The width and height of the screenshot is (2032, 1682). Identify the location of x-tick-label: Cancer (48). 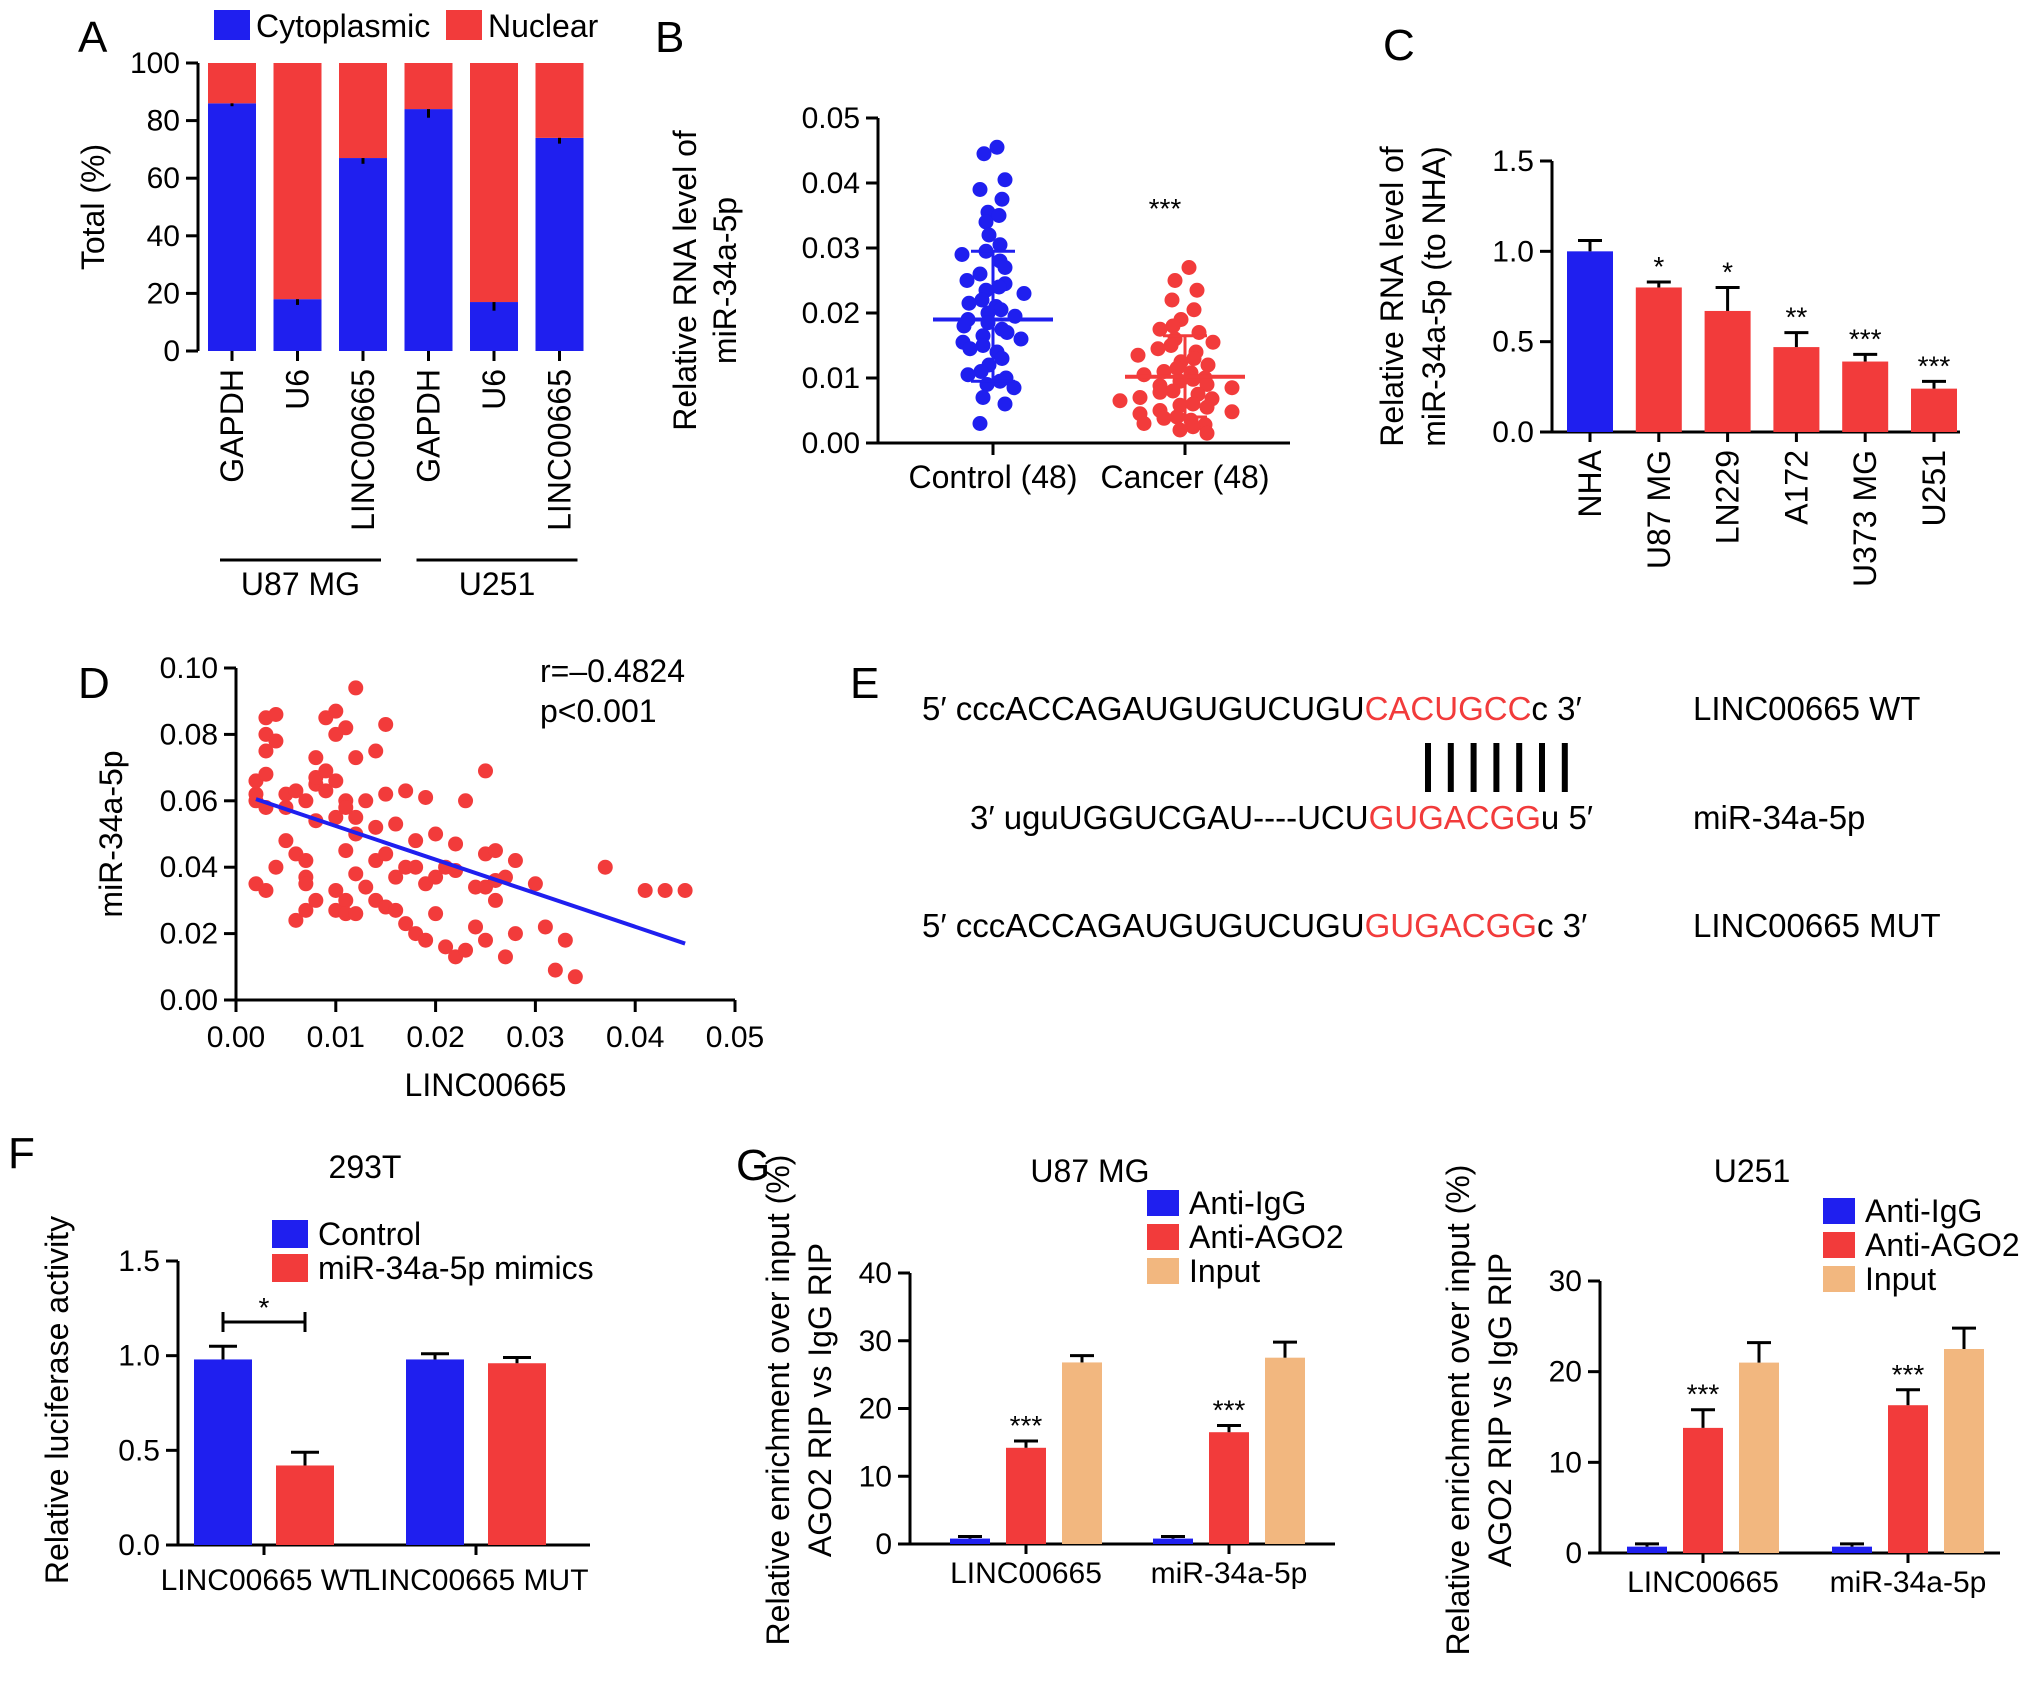
(1185, 477).